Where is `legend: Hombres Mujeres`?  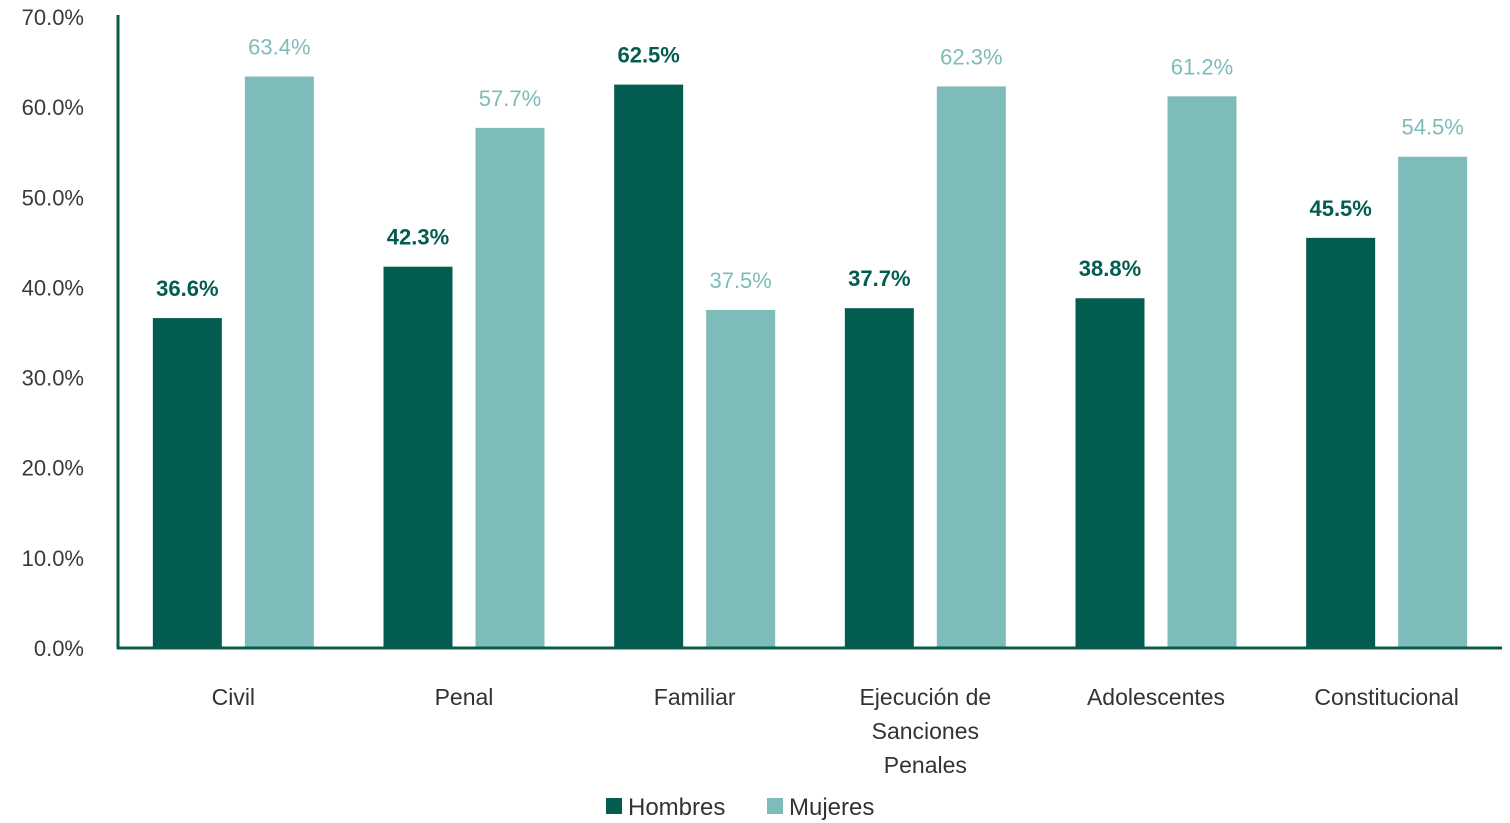
legend: Hombres Mujeres is located at coordinates (740, 807).